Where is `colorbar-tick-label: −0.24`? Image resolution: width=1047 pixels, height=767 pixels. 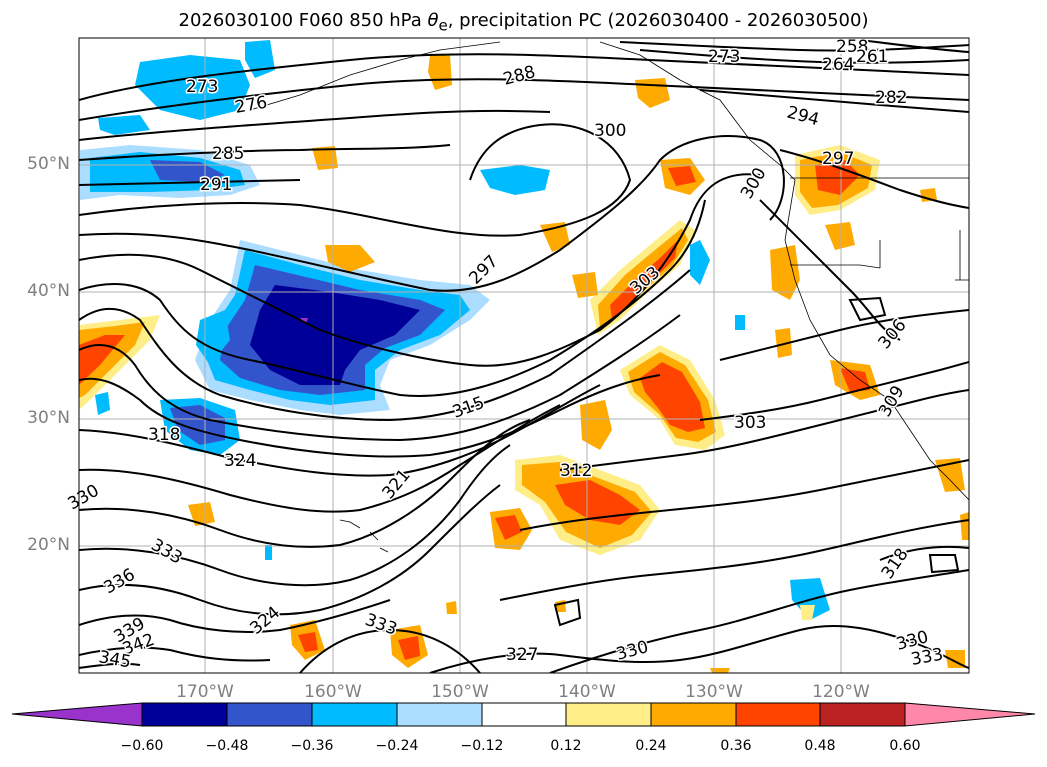
colorbar-tick-label: −0.24 is located at coordinates (397, 746).